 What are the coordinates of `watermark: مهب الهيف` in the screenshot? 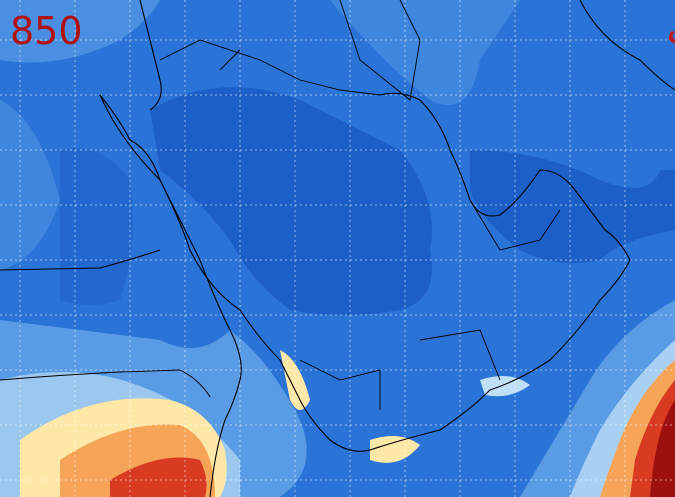 It's located at (670, 29).